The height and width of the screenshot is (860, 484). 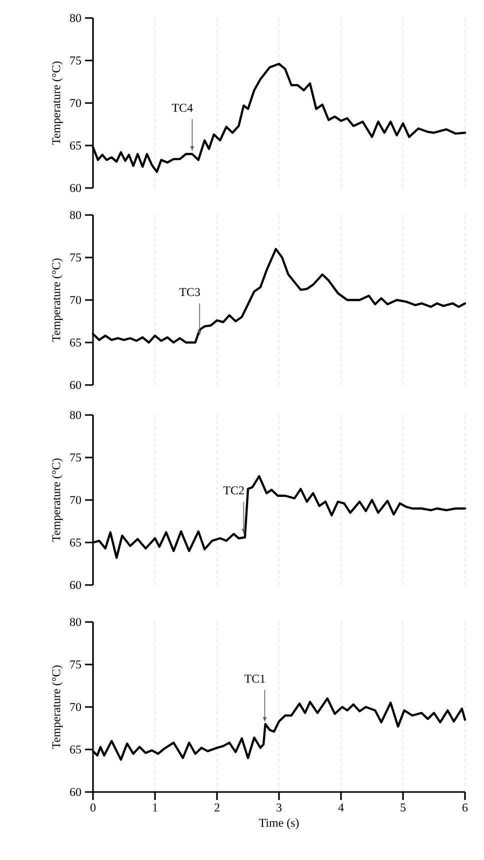 I want to click on x-tick-label: 4, so click(x=341, y=808).